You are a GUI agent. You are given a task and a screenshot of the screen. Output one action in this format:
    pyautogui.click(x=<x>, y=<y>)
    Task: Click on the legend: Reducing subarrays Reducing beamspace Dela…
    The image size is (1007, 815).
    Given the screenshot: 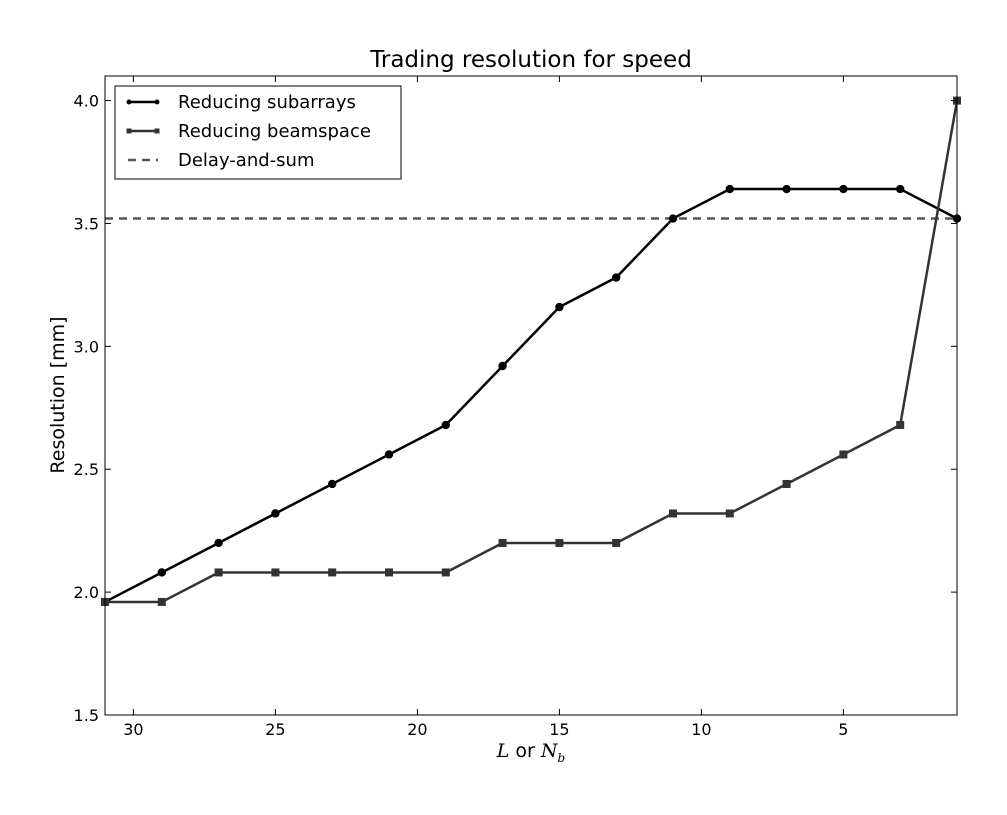 What is the action you would take?
    pyautogui.click(x=258, y=132)
    